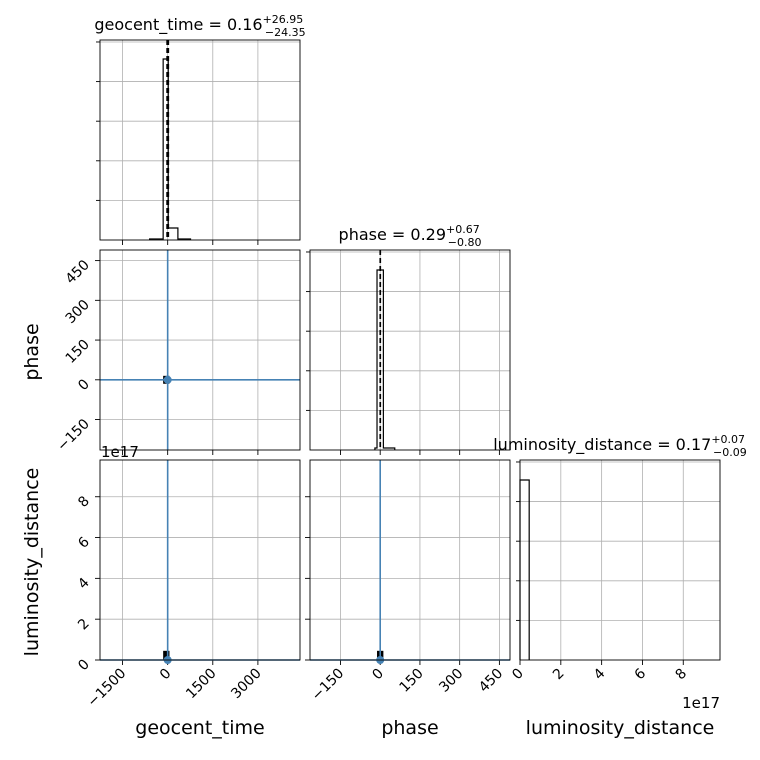  Describe the element at coordinates (559, 675) in the screenshot. I see `x-tick-label: 2` at that location.